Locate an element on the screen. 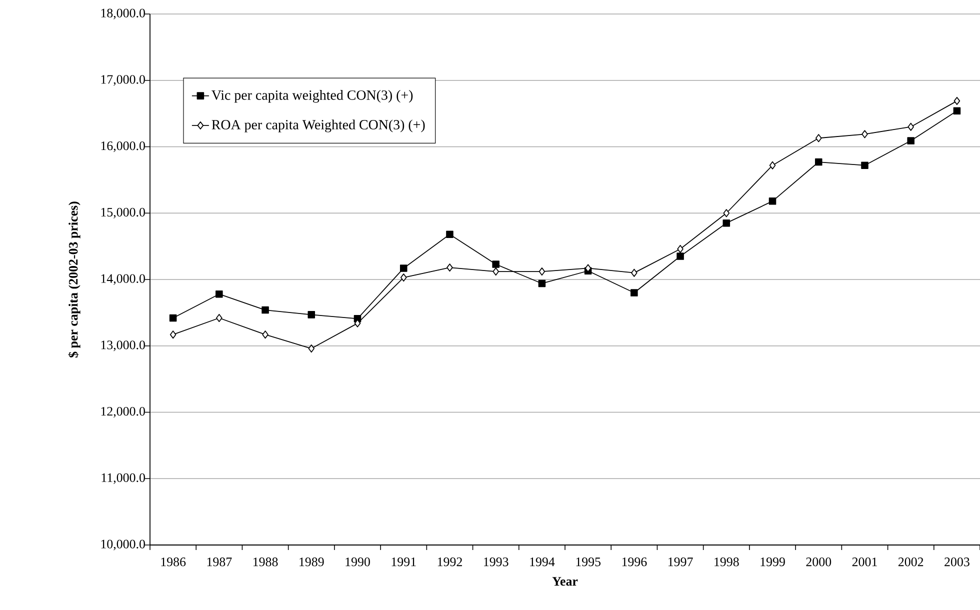 The image size is (980, 610). x-tick-label: 1998 is located at coordinates (726, 562).